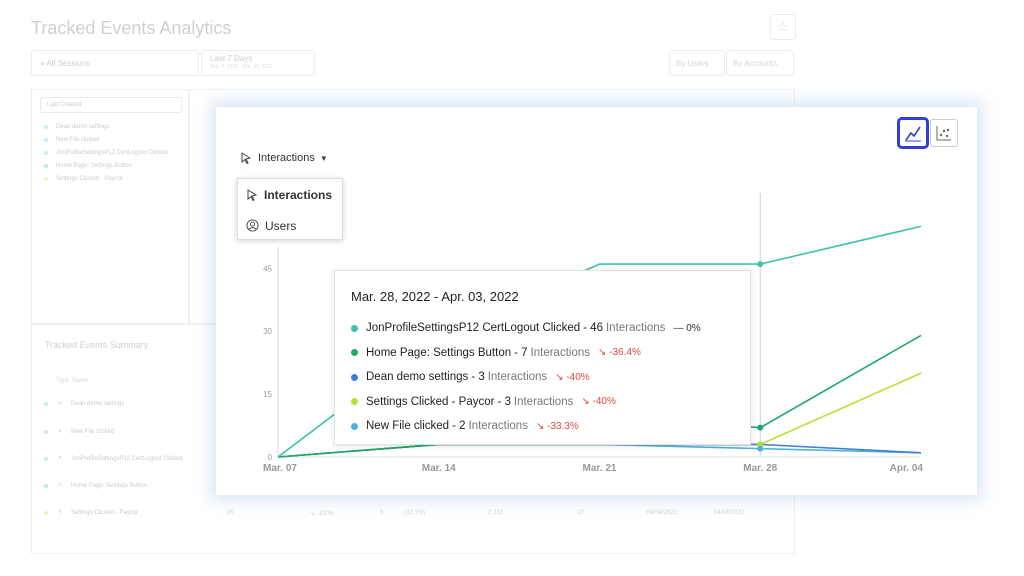  Describe the element at coordinates (417, 377) in the screenshot. I see `tooltip-series-name: Dean demo settings` at that location.